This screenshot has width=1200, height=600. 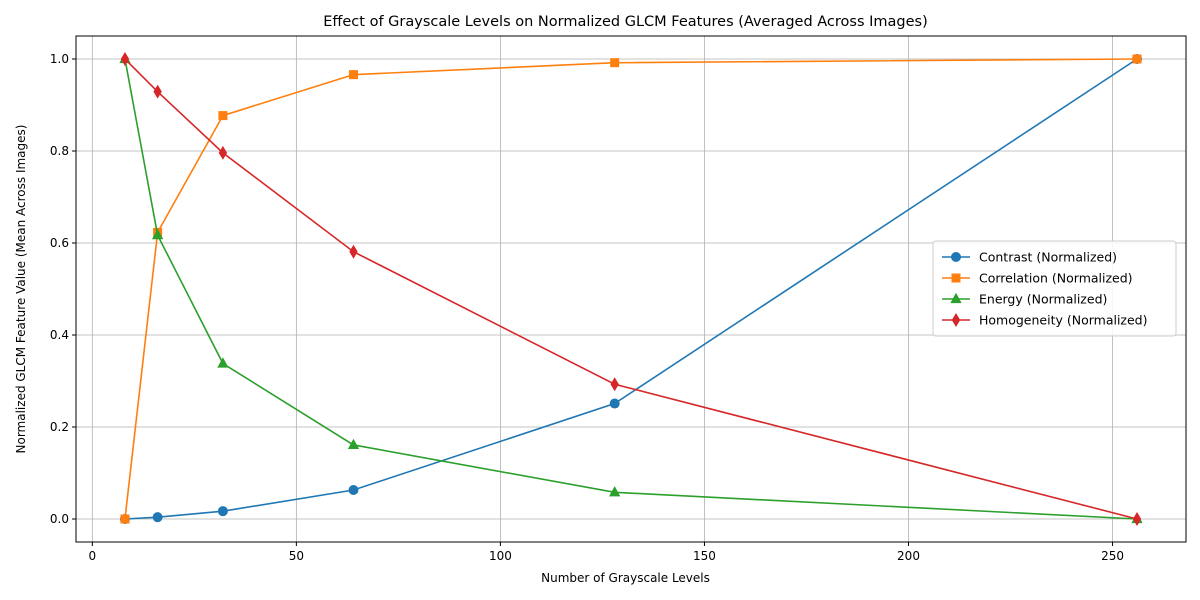 What do you see at coordinates (59, 519) in the screenshot?
I see `y-tick-label: 0.0` at bounding box center [59, 519].